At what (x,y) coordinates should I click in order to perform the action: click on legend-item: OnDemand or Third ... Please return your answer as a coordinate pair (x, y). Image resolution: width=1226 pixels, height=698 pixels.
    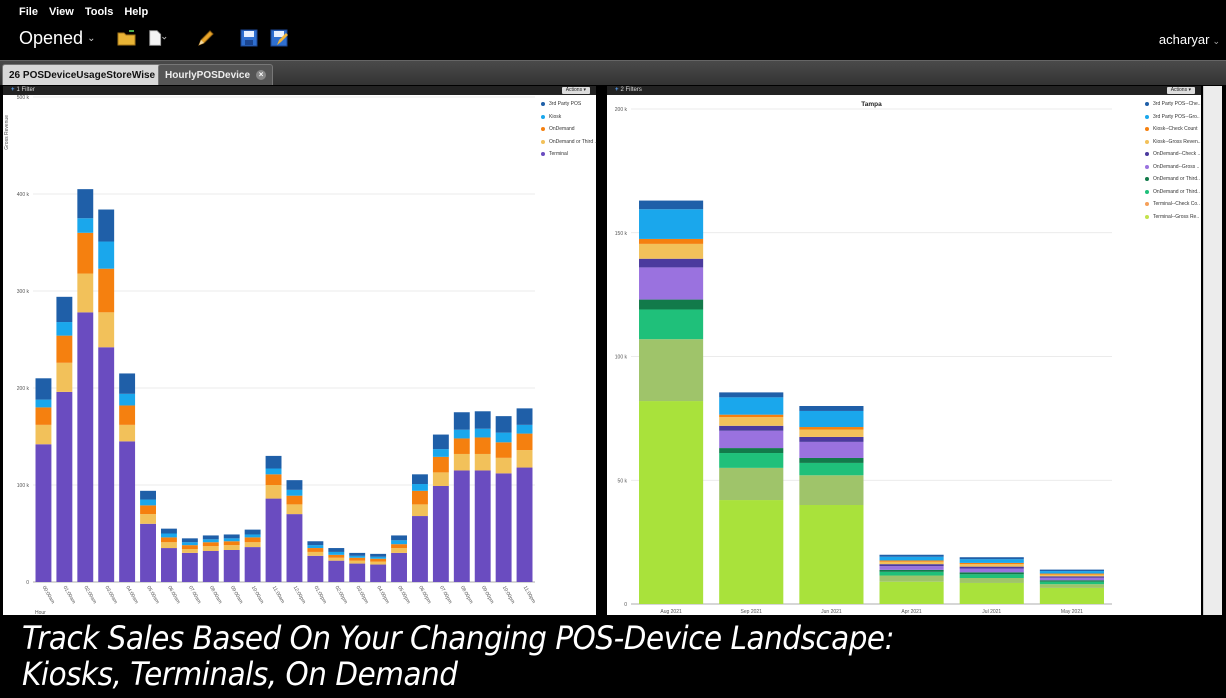
    Looking at the image, I should click on (569, 142).